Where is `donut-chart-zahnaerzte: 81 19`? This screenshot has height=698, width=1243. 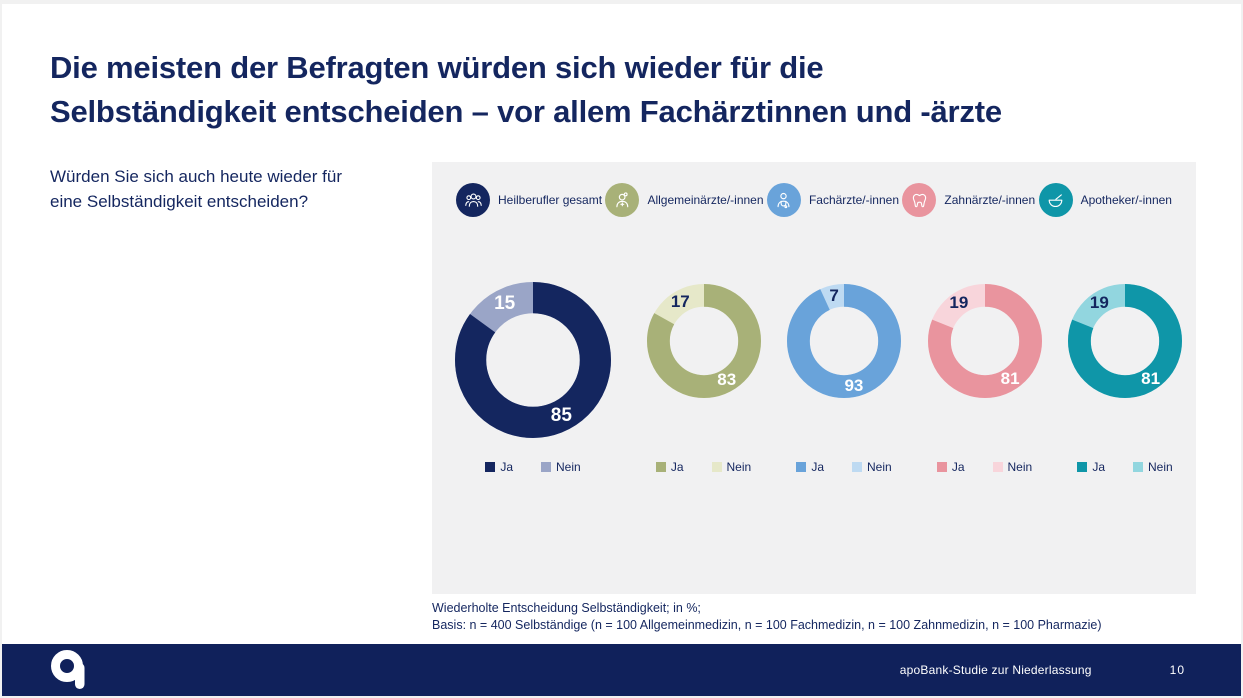 donut-chart-zahnaerzte: 81 19 is located at coordinates (984, 341).